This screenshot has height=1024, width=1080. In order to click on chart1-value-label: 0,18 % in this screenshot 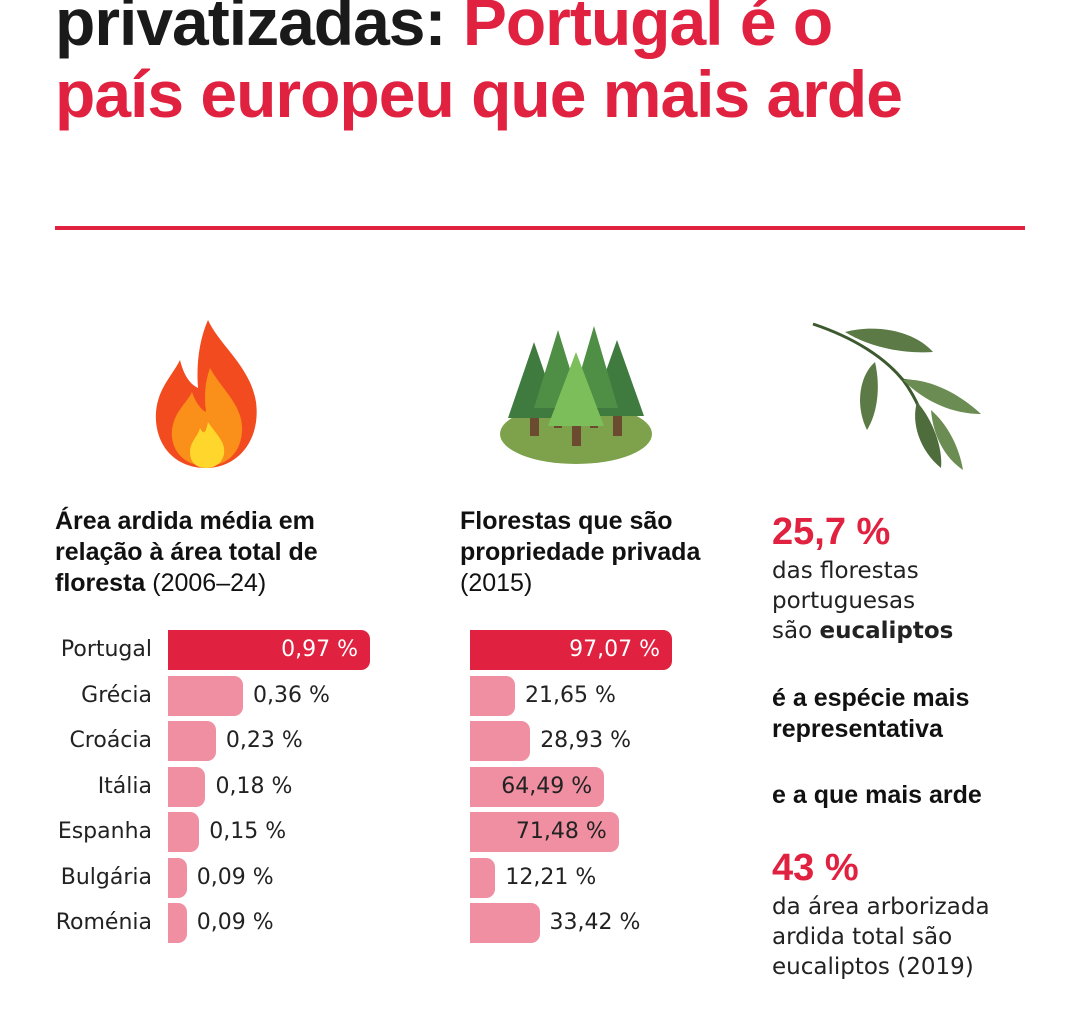, I will do `click(254, 786)`.